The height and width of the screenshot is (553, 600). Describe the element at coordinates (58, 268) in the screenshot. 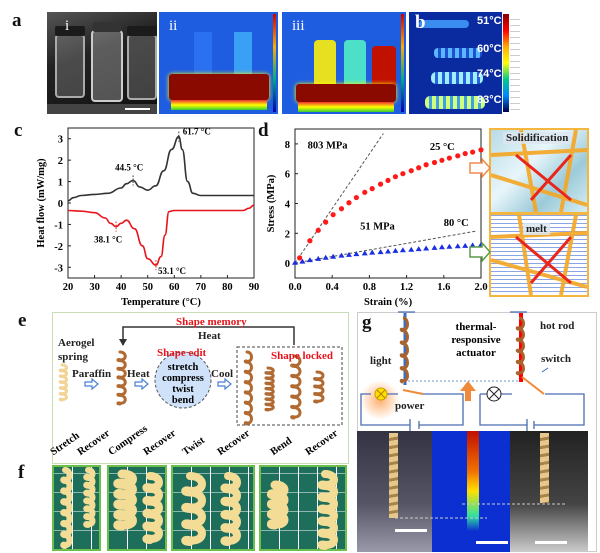

I see `y-tick-label: -3` at that location.